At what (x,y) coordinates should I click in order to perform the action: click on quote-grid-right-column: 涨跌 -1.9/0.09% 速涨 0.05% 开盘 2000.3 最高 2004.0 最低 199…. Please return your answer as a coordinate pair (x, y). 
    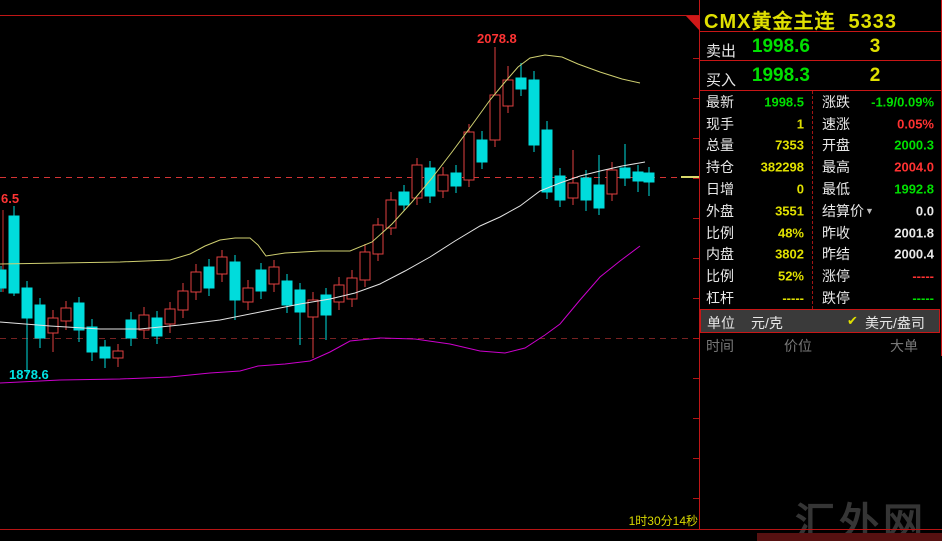
    Looking at the image, I should click on (877, 200).